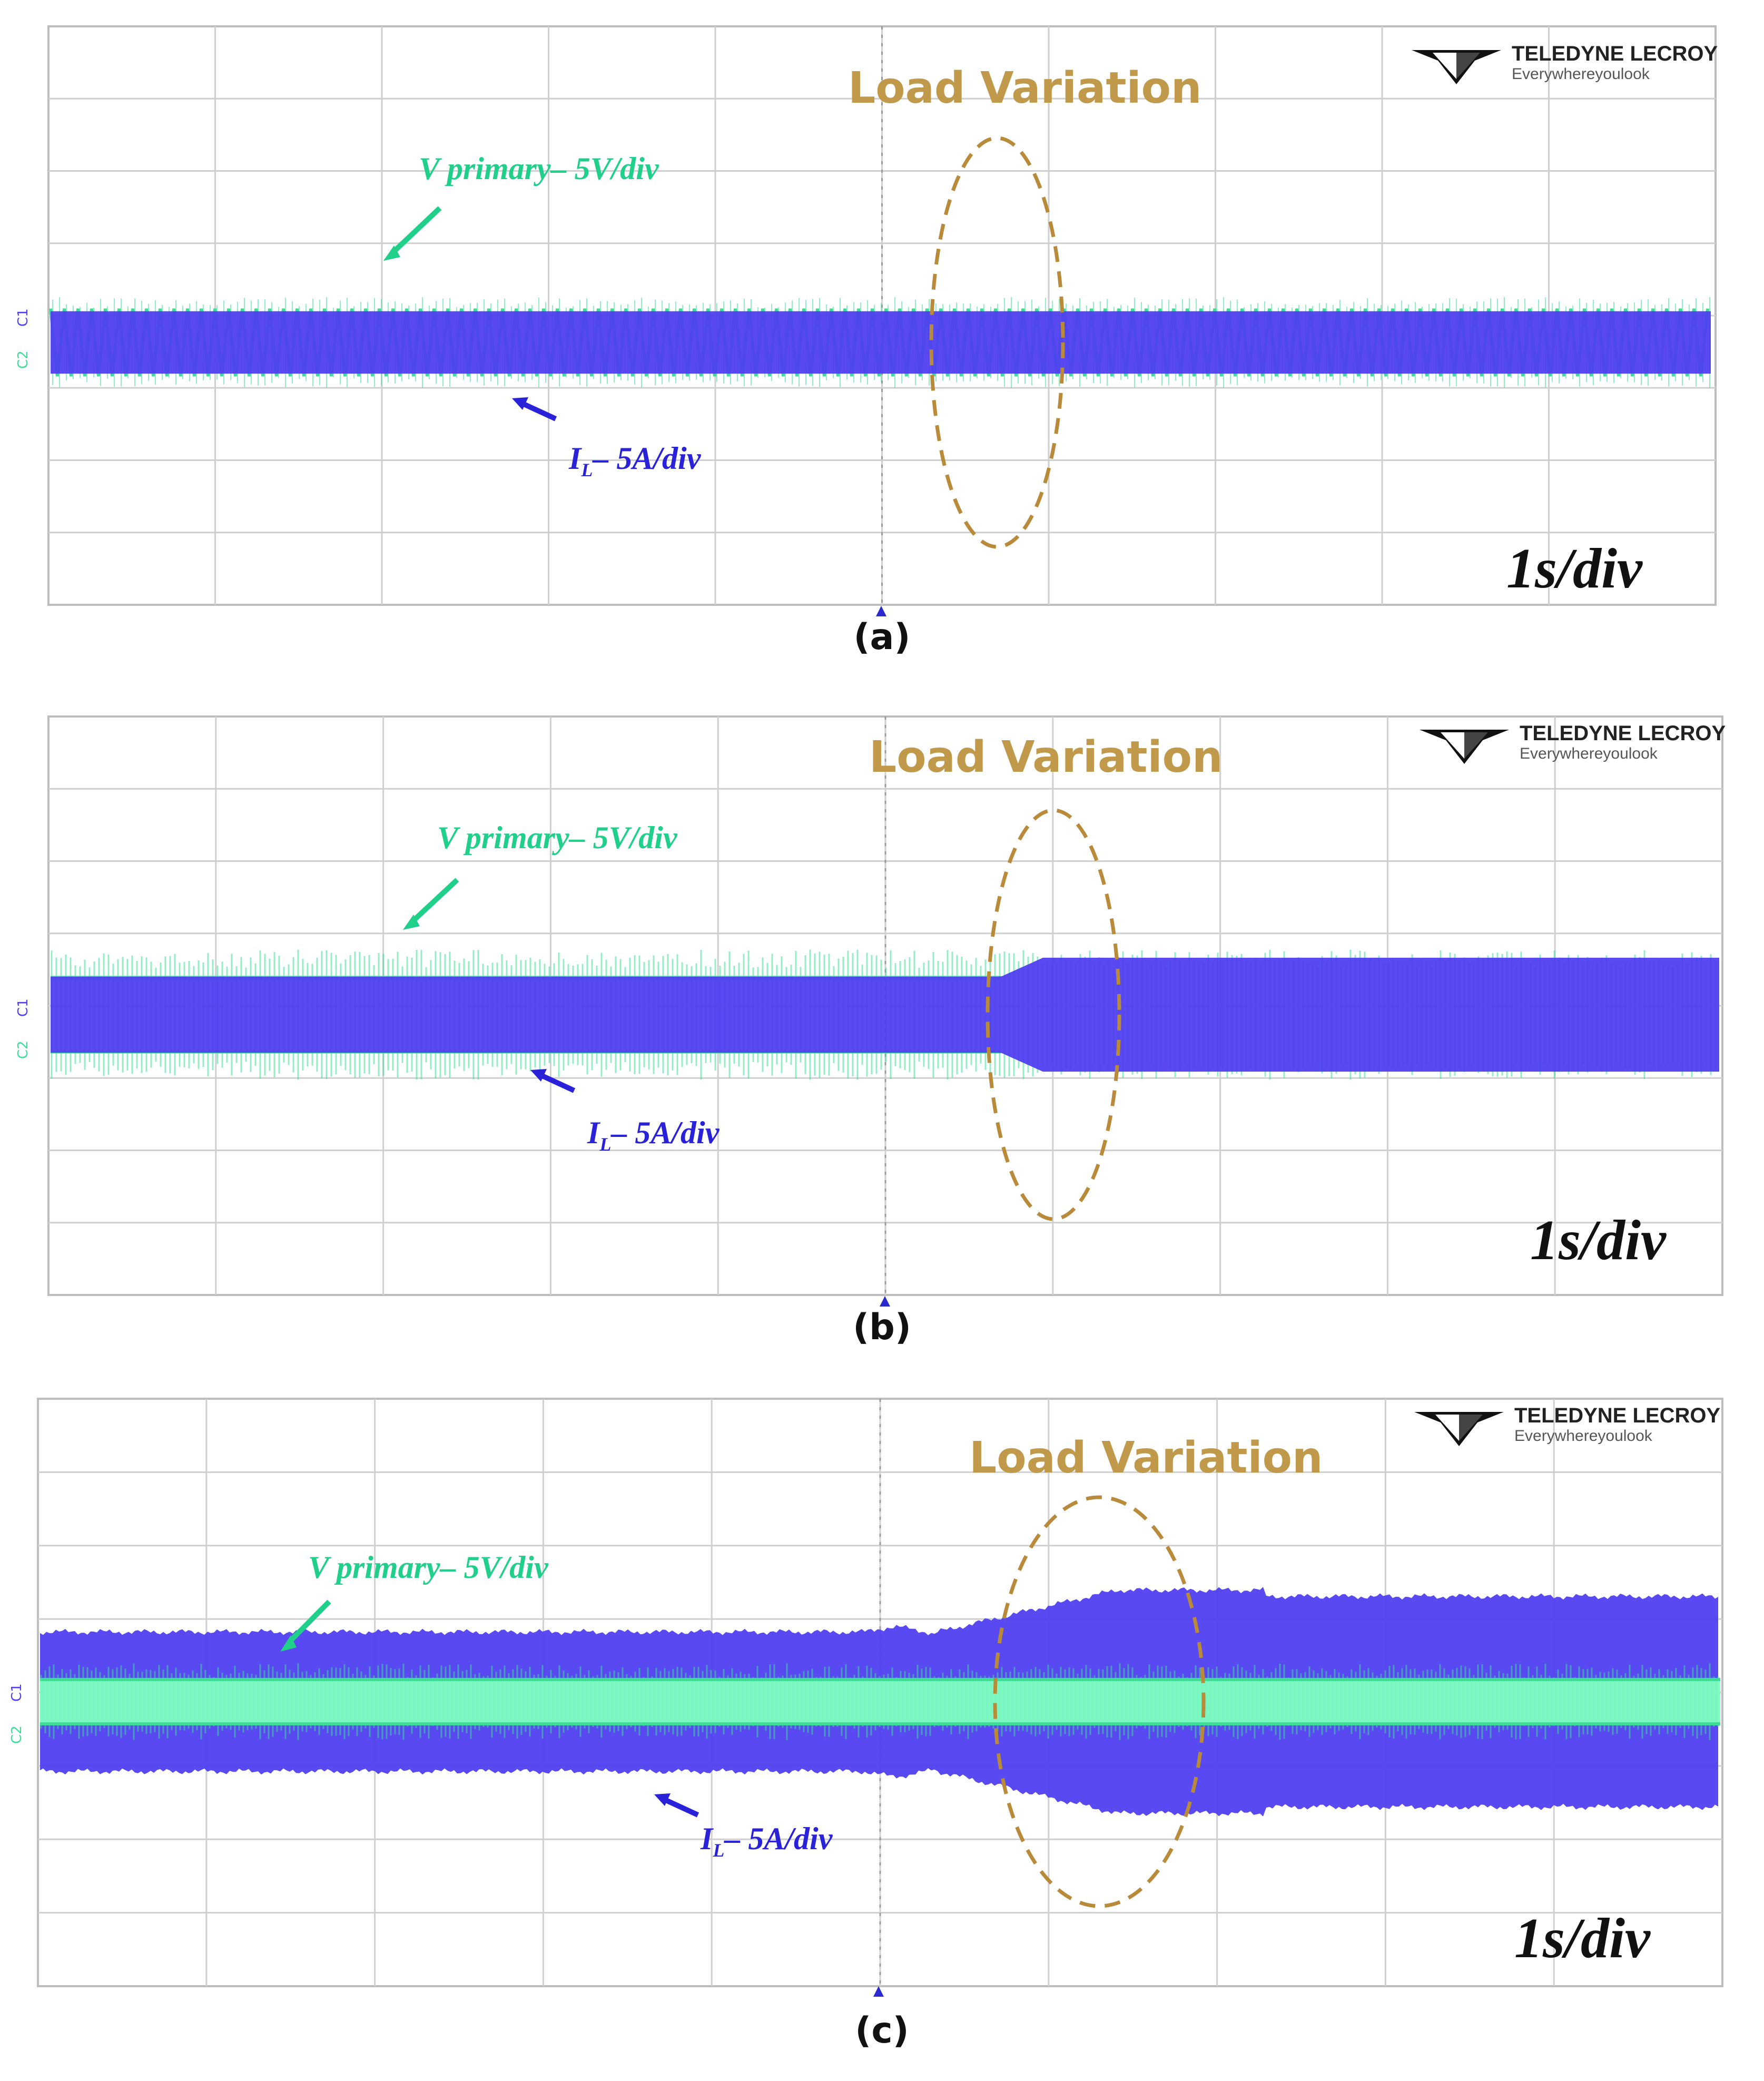 The image size is (1764, 2081). I want to click on voltage-envelope, so click(880, 1702).